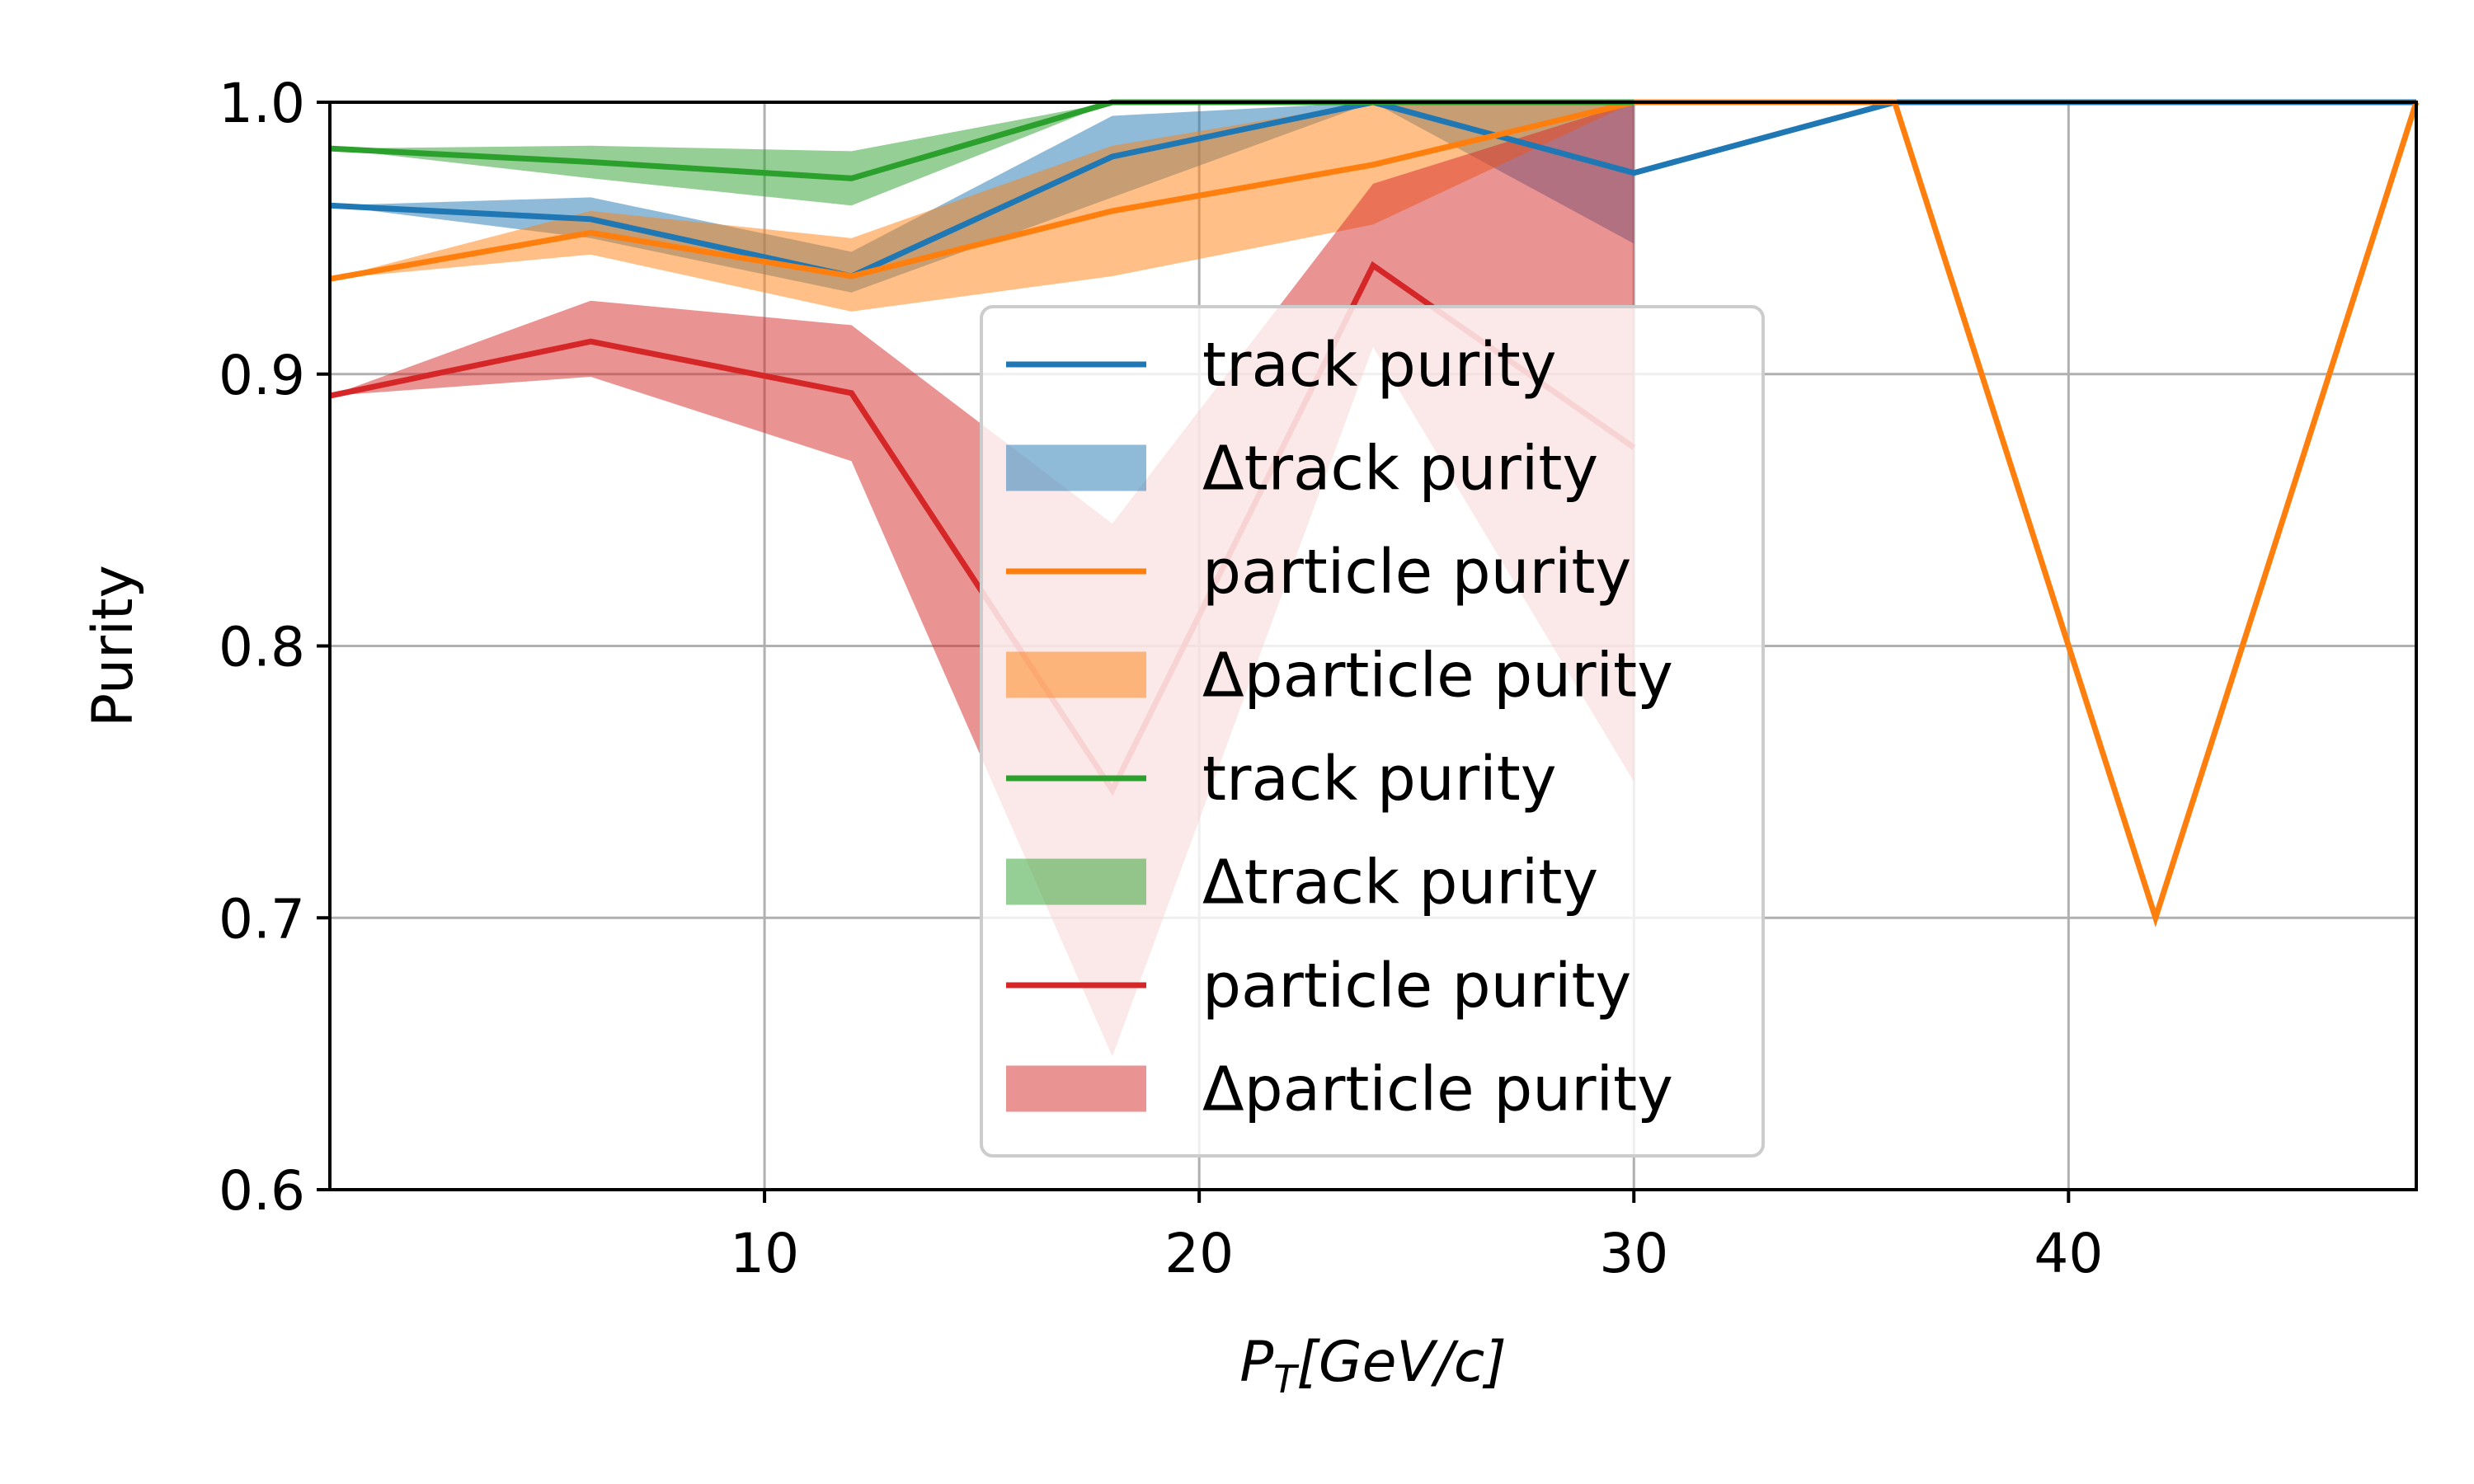 The height and width of the screenshot is (1484, 2474). What do you see at coordinates (1256, 1362) in the screenshot?
I see `x-axis-label-main: P` at bounding box center [1256, 1362].